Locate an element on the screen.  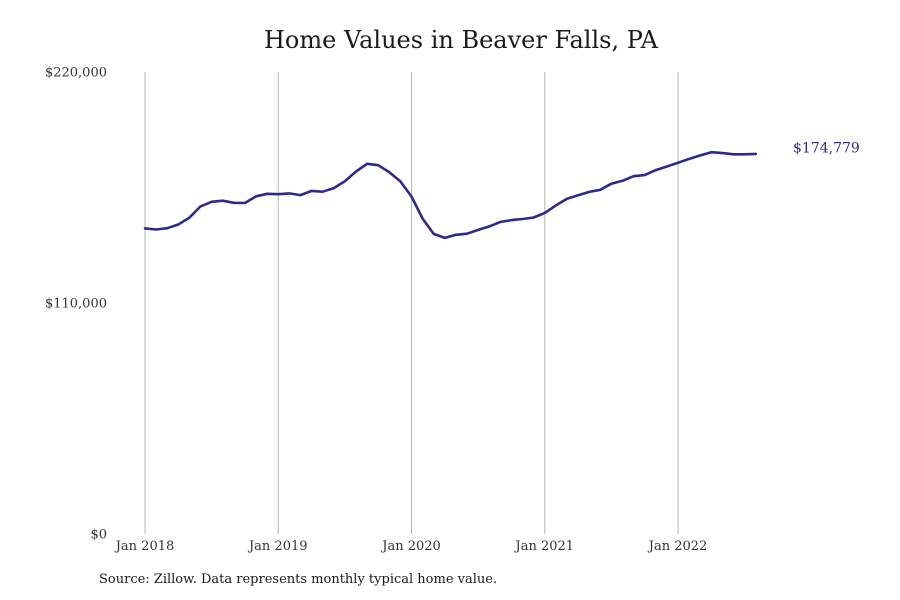
x-tick-label: Jan 2020 is located at coordinates (410, 546).